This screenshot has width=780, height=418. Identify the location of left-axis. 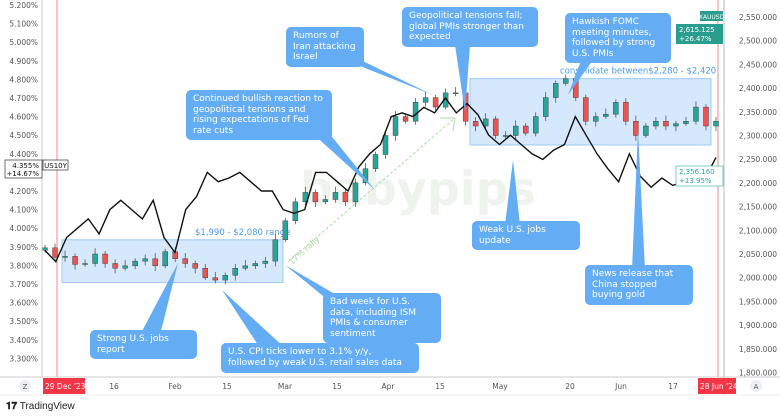
(21, 188).